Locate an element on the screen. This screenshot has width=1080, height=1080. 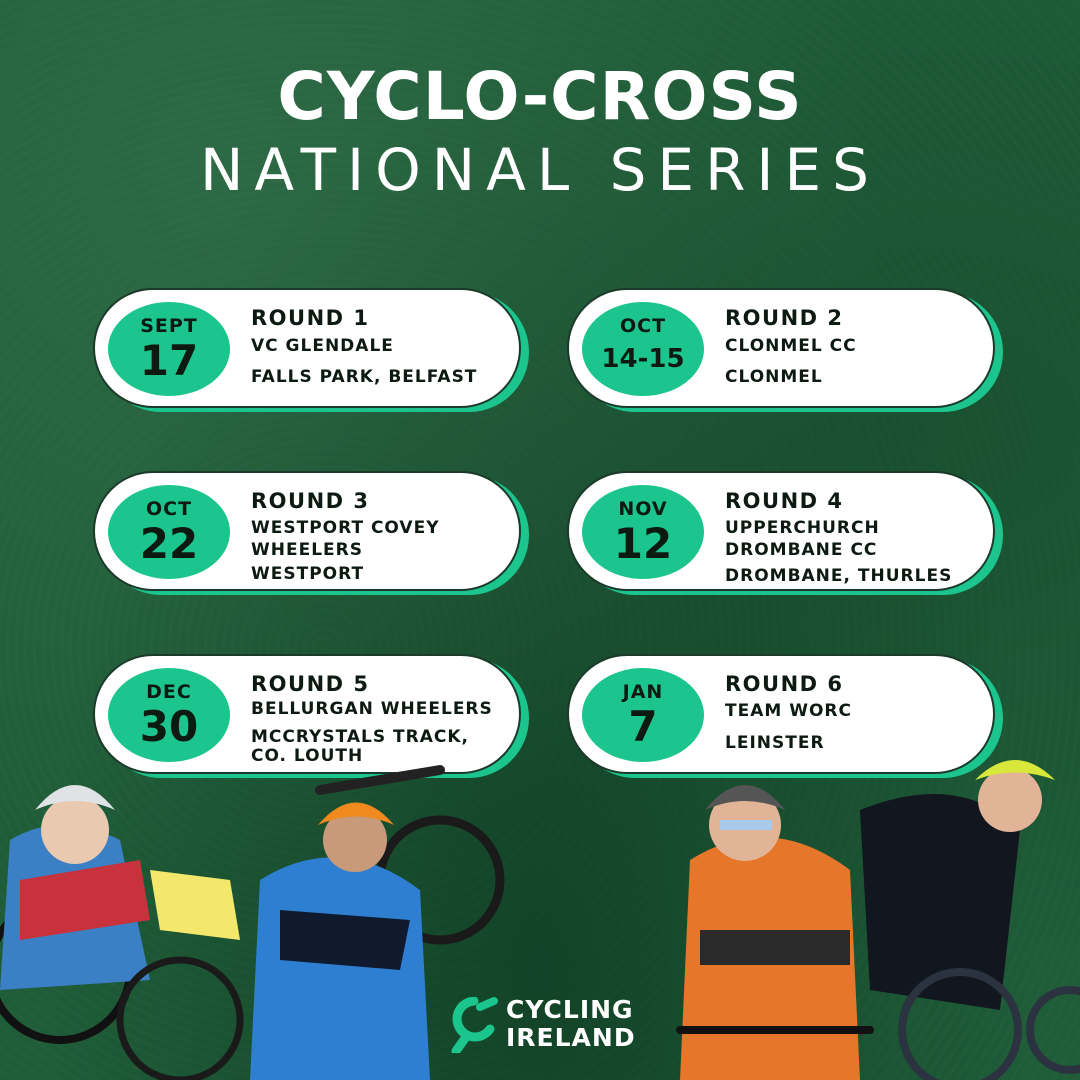
date-badge: SEPT 17 is located at coordinates (169, 349).